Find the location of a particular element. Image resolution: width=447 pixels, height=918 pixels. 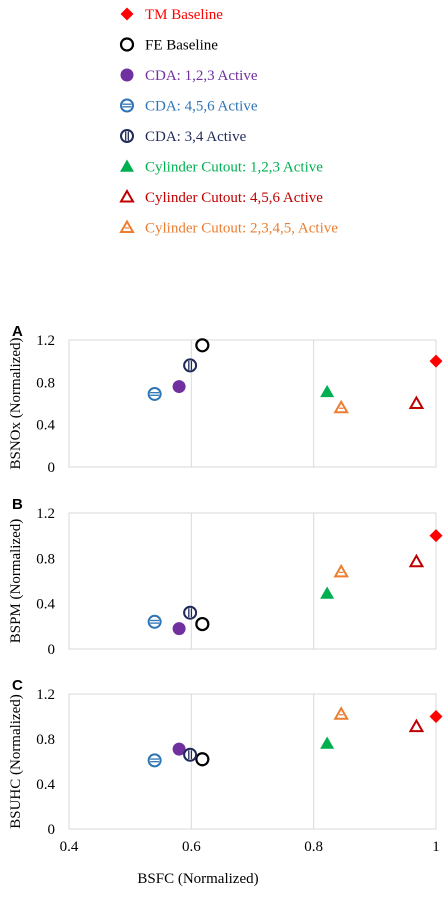

x-tick-label: 0.8 is located at coordinates (313, 847).